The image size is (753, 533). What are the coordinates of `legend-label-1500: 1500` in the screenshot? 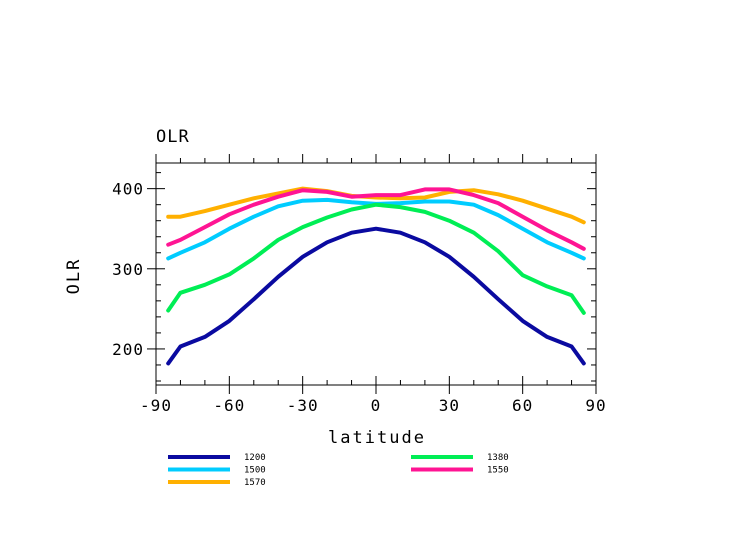 It's located at (255, 471).